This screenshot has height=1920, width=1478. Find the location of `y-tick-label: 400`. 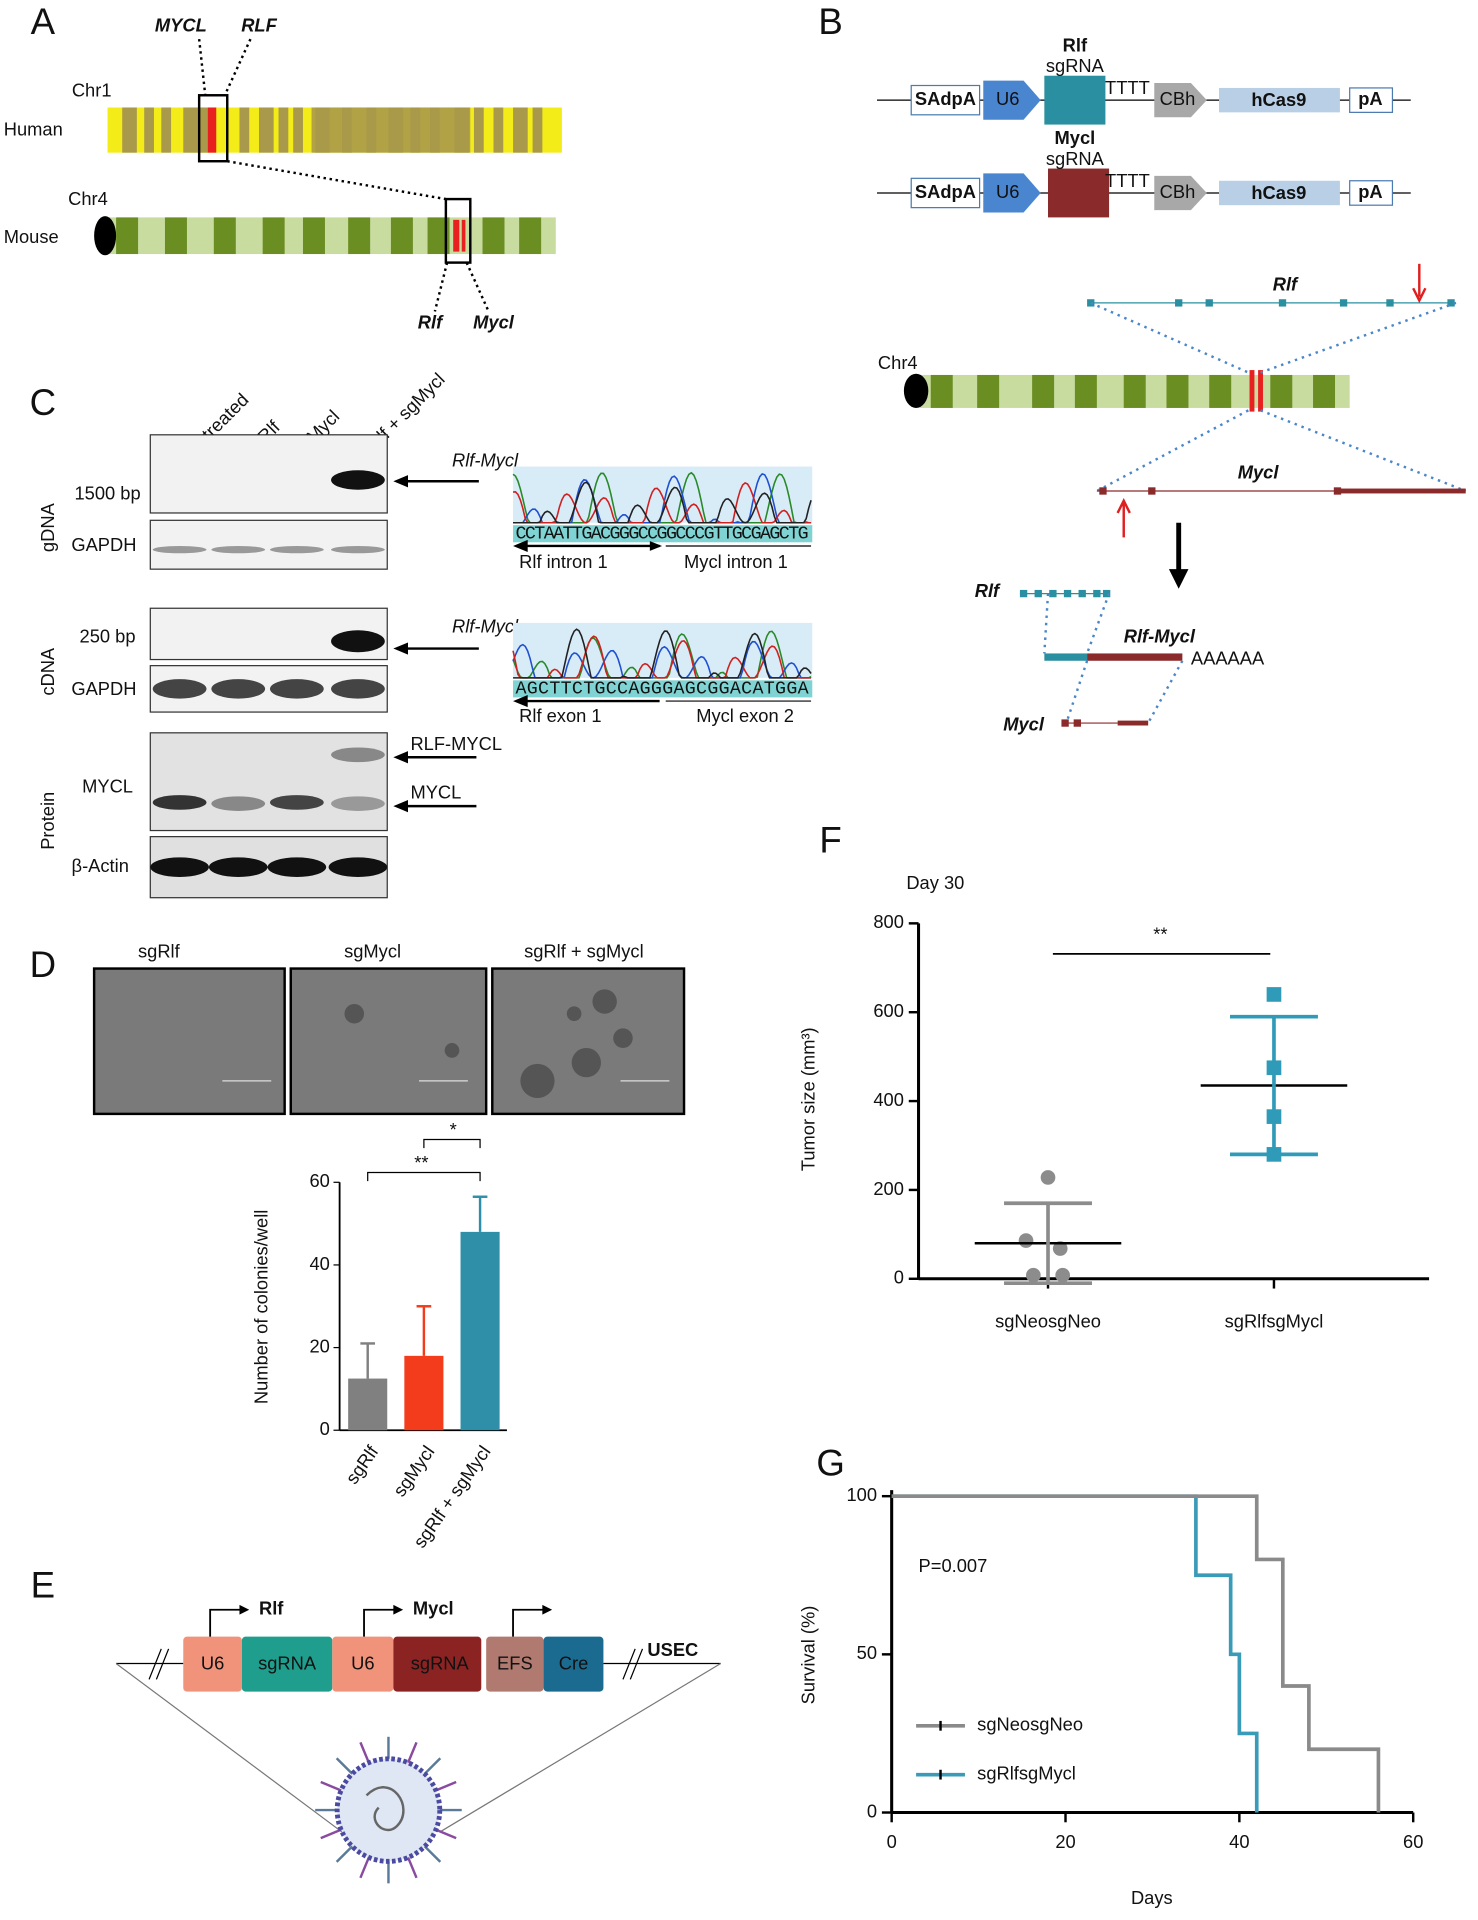

y-tick-label: 400 is located at coordinates (888, 1099).